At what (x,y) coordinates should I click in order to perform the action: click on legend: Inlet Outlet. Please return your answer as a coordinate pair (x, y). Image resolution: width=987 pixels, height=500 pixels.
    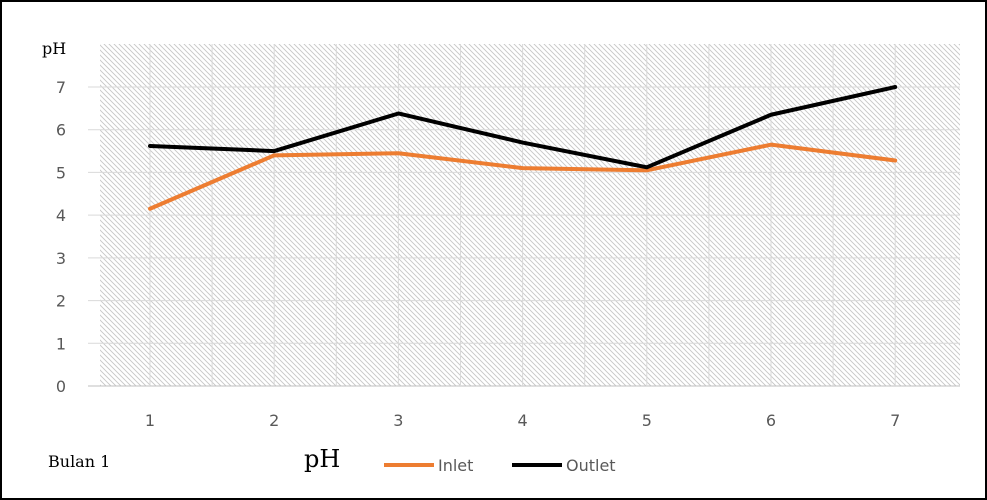
    Looking at the image, I should click on (500, 465).